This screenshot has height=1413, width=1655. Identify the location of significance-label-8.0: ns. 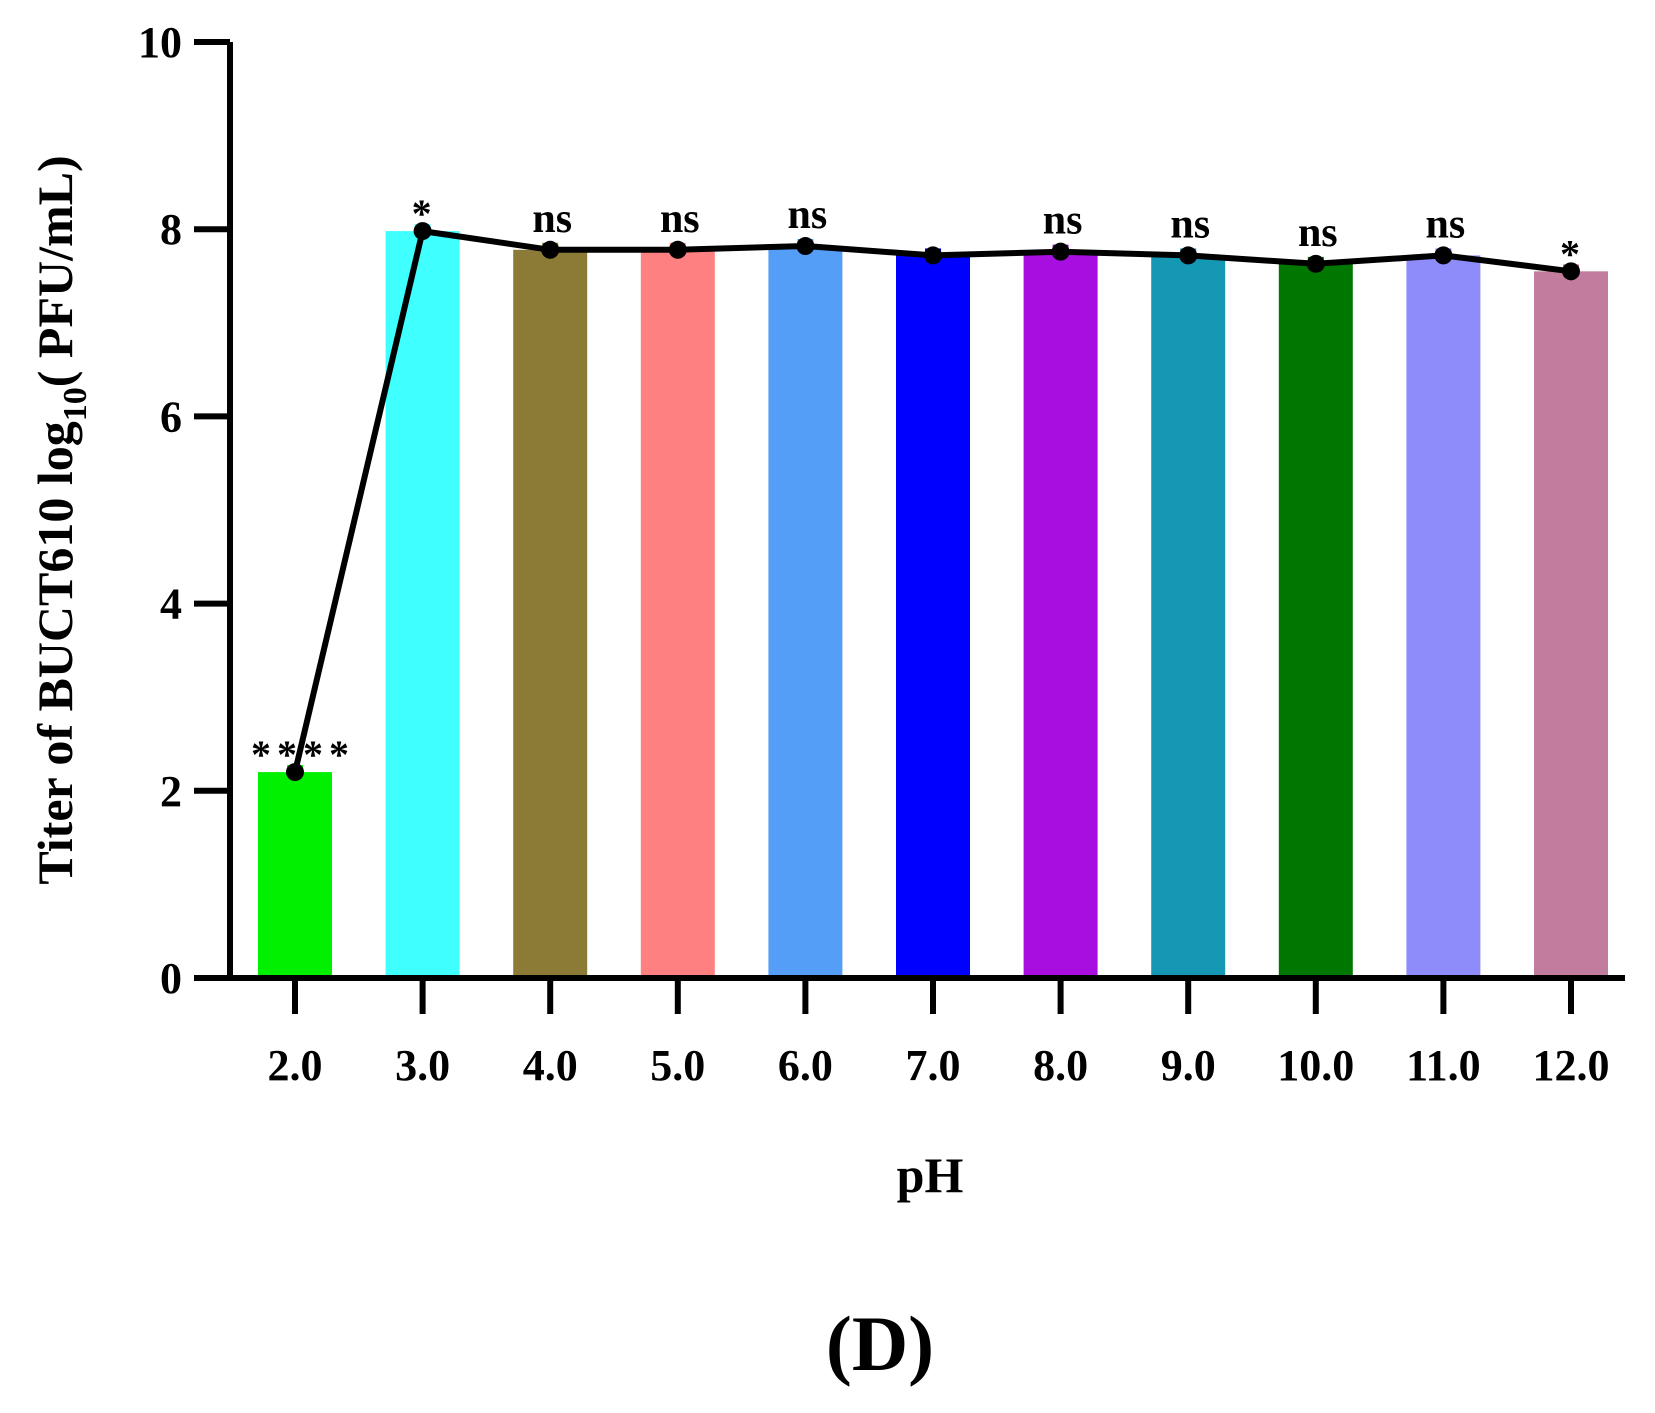
(1063, 221).